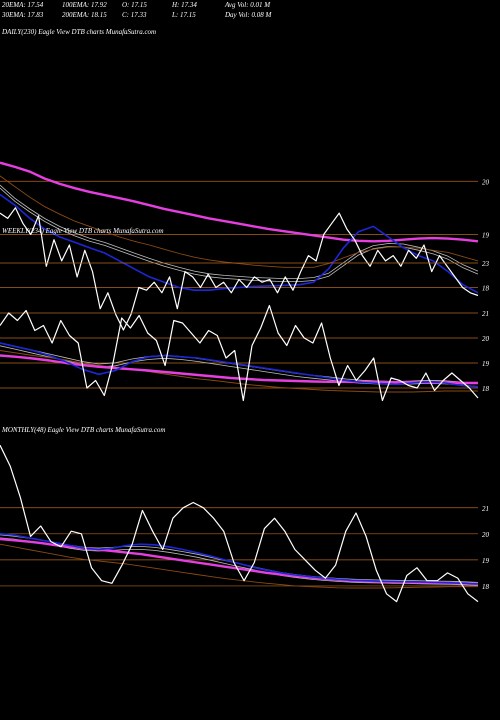 This screenshot has height=720, width=500. What do you see at coordinates (485, 509) in the screenshot?
I see `monthly-tick-label-21: 21` at bounding box center [485, 509].